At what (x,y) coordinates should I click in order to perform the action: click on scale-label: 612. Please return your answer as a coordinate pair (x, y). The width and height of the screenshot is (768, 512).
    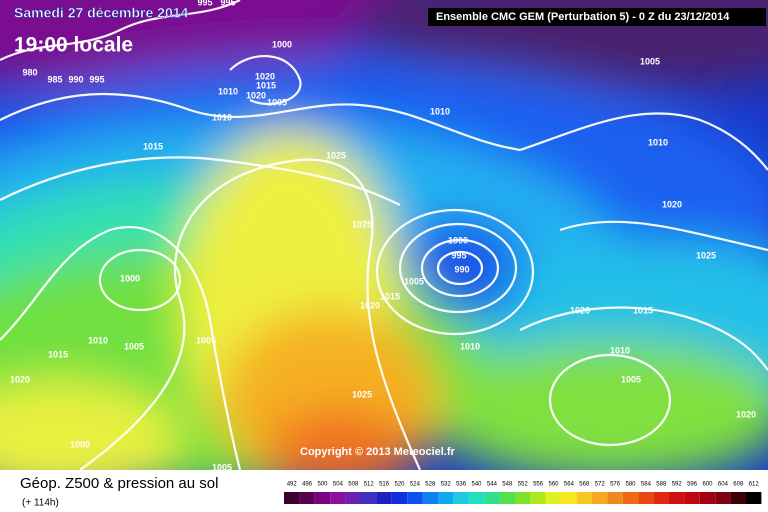
    Looking at the image, I should click on (754, 485).